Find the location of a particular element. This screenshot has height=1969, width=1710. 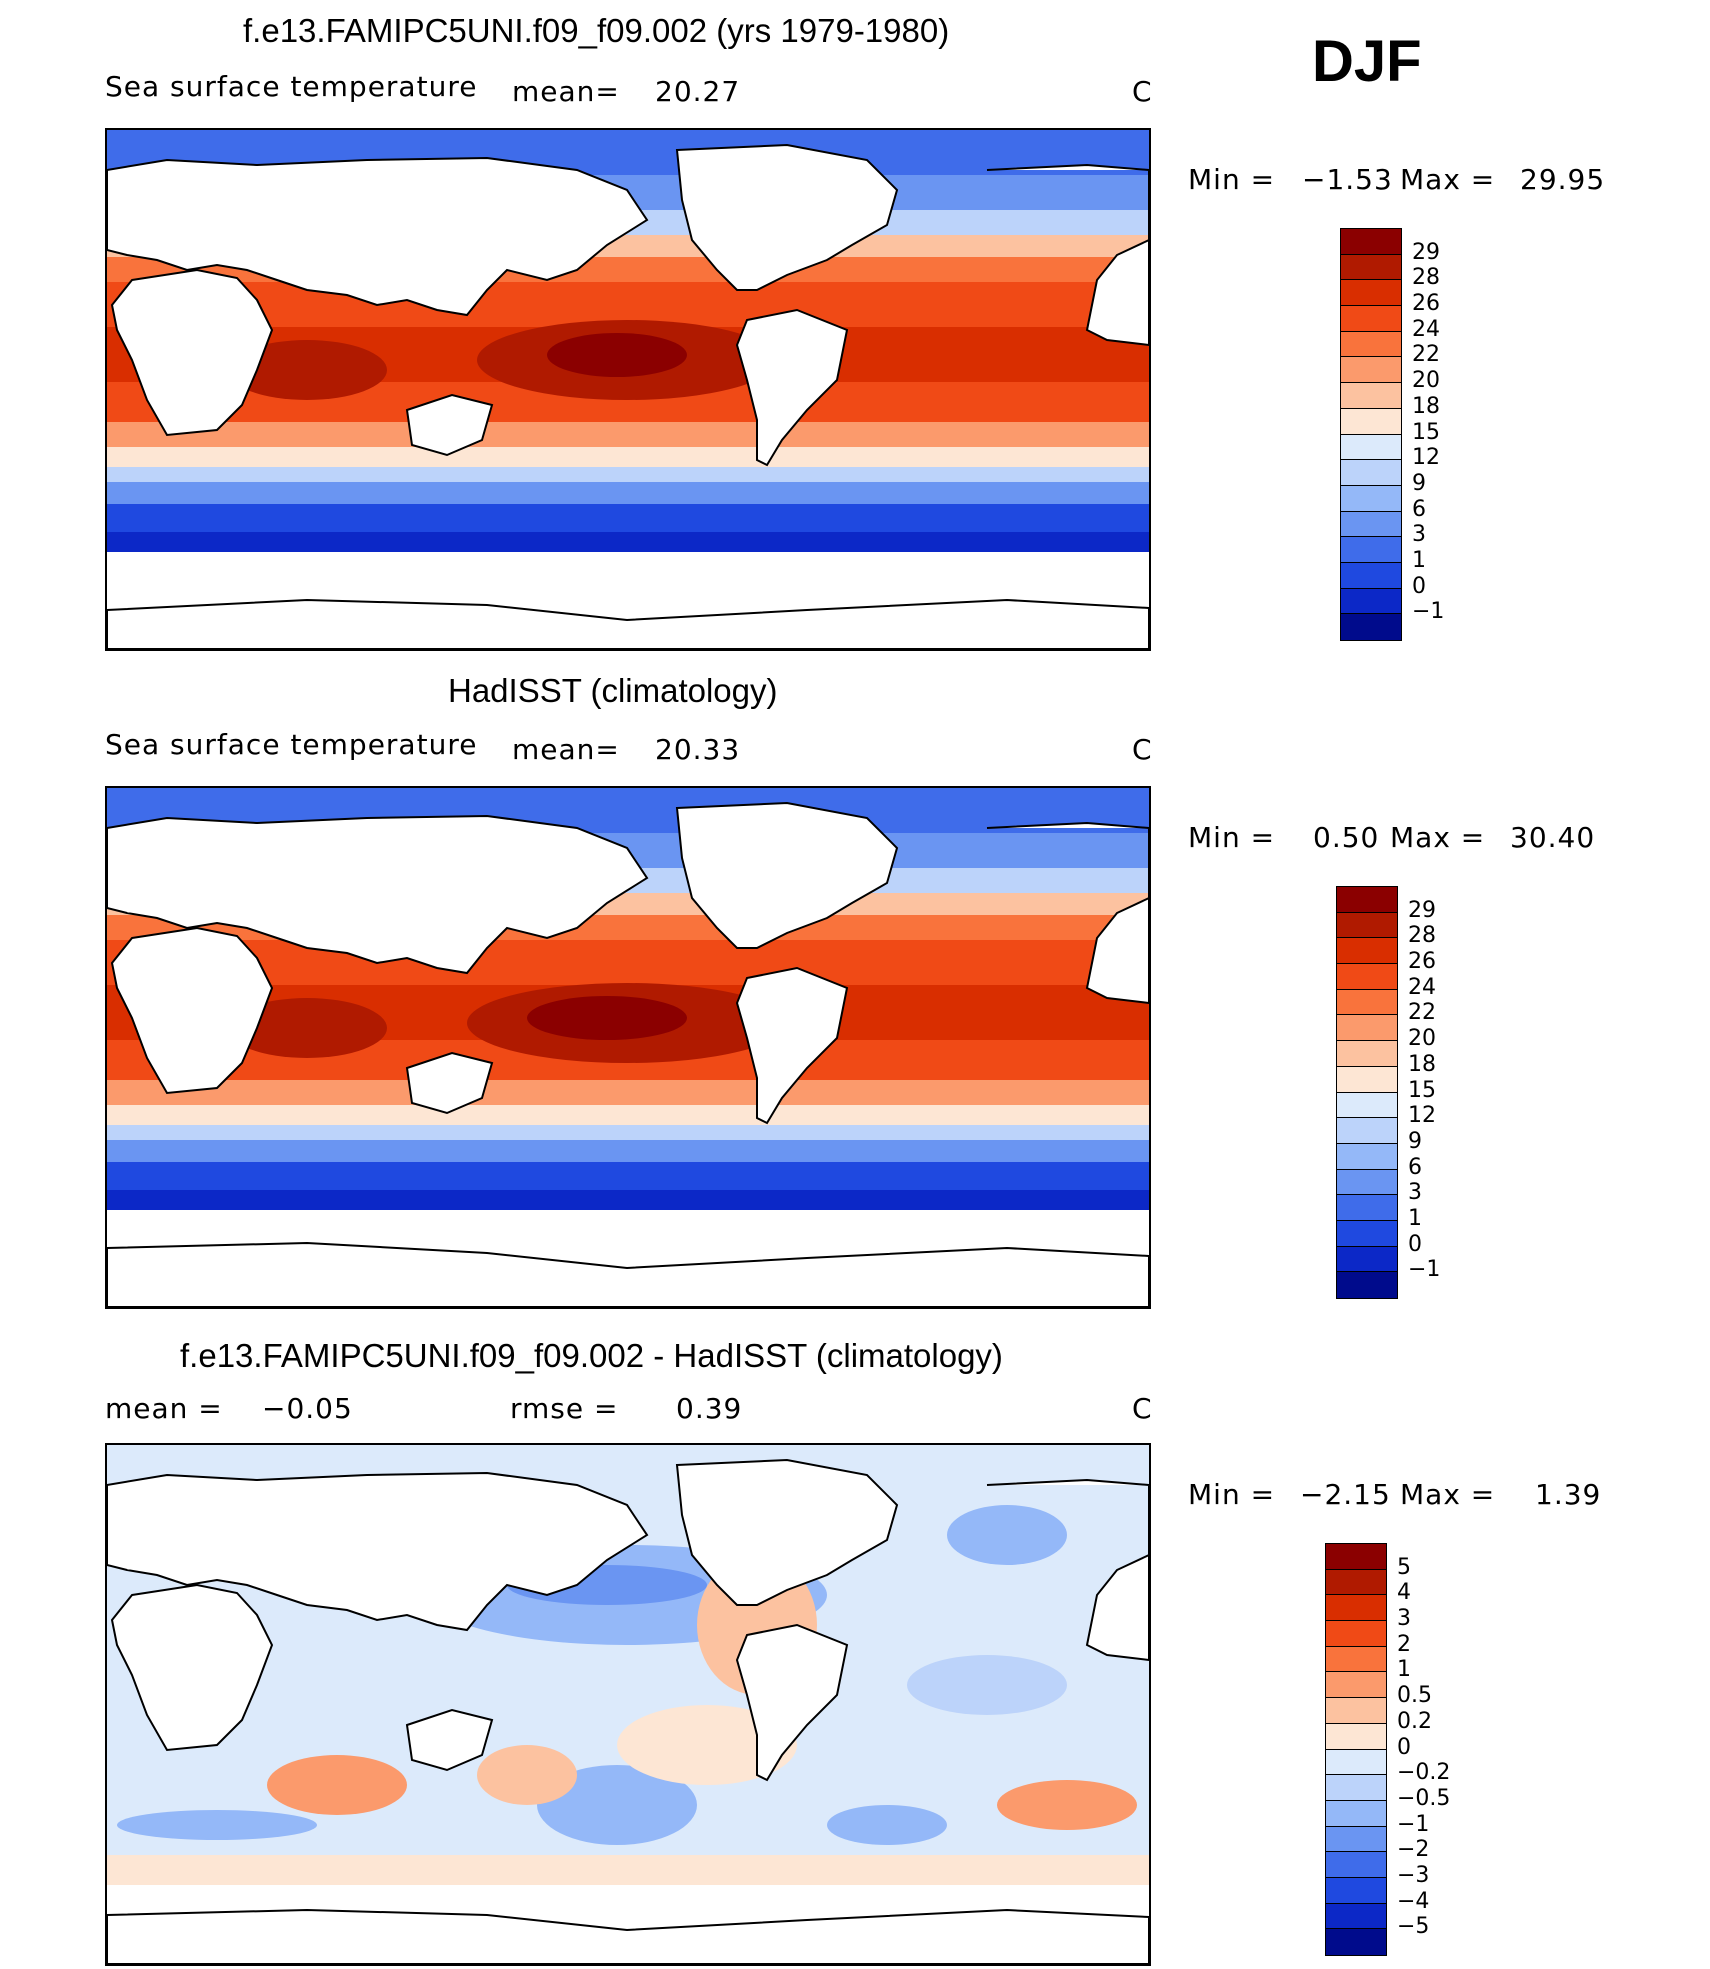

panel-3-rmse-value: 0.39 is located at coordinates (709, 1408).